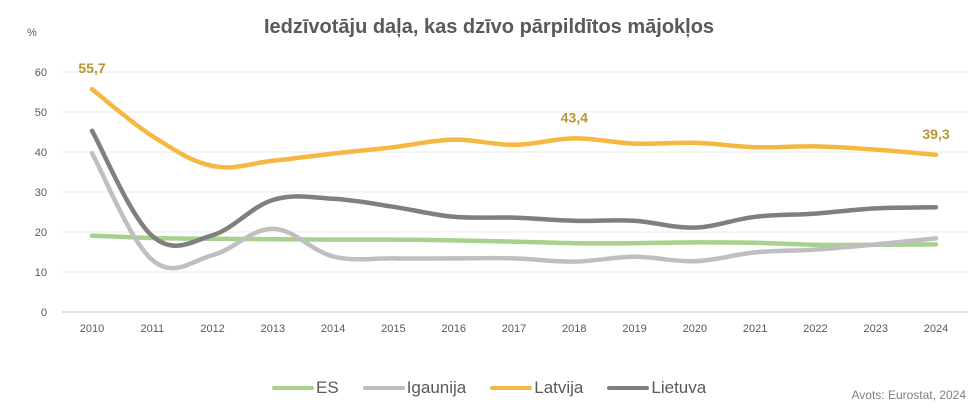  Describe the element at coordinates (453, 329) in the screenshot. I see `x-tick-label: 2016` at that location.